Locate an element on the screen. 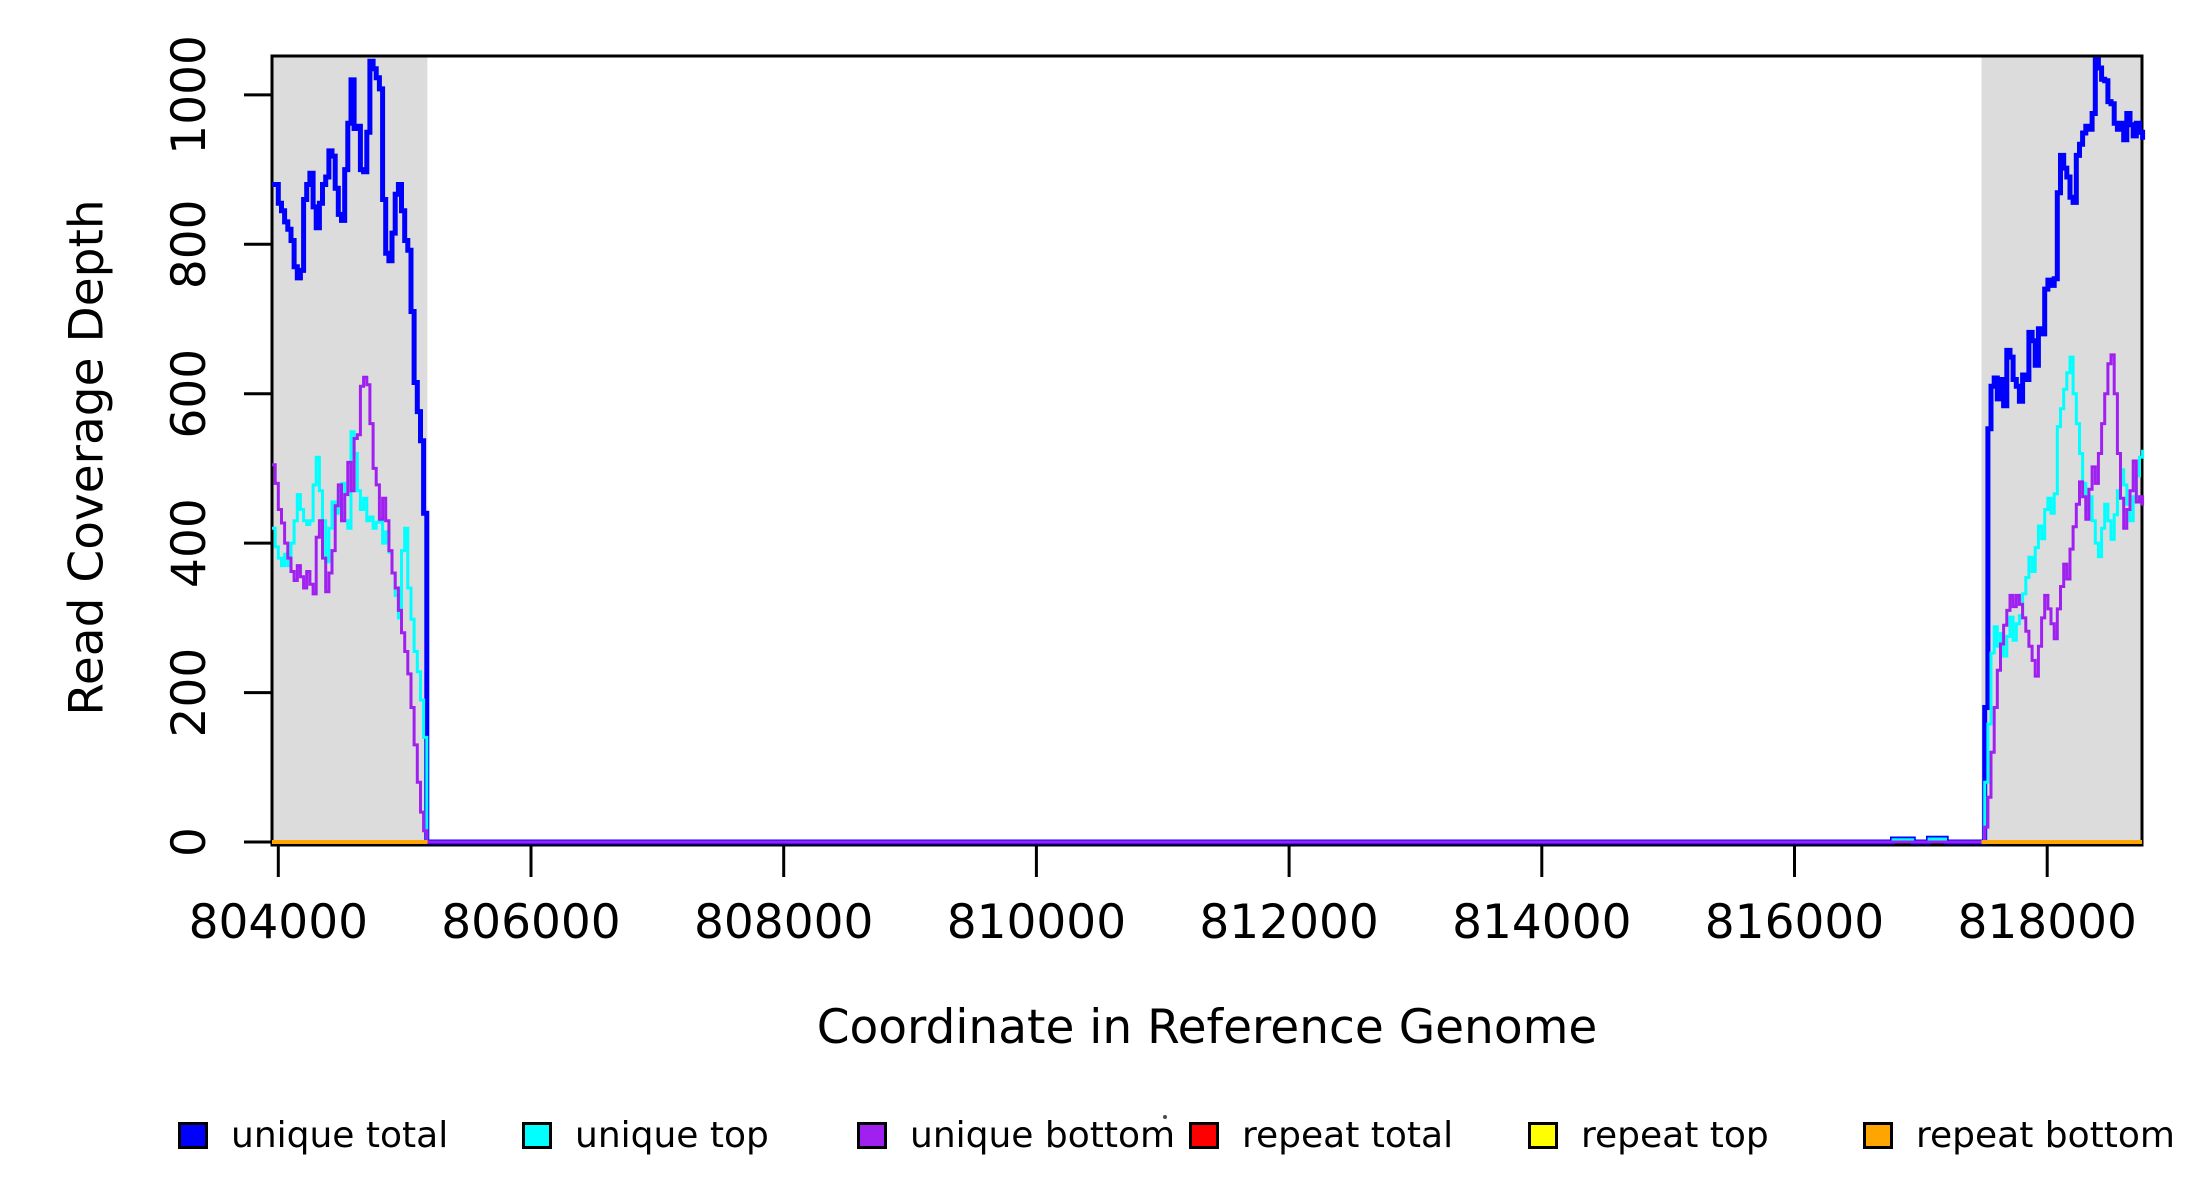 The height and width of the screenshot is (1200, 2200). legend-label: repeat top is located at coordinates (1675, 1135).